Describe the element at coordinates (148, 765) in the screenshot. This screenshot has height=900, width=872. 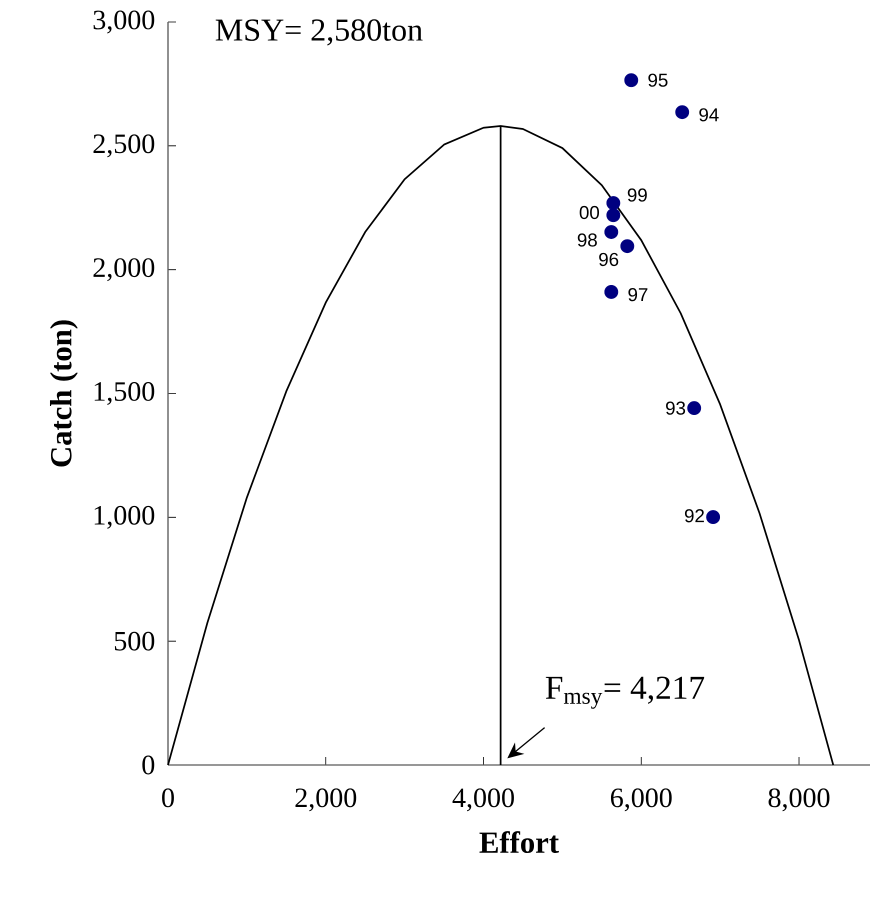
I see `y-tick-label: 0` at that location.